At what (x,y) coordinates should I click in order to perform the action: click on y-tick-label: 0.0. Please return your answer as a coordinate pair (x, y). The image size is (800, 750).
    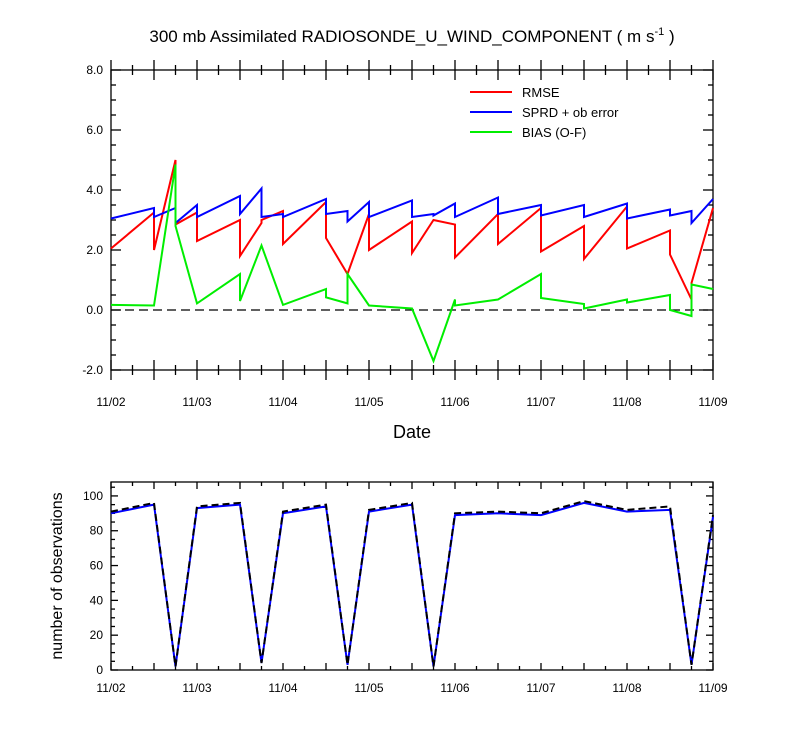
    Looking at the image, I should click on (94, 310).